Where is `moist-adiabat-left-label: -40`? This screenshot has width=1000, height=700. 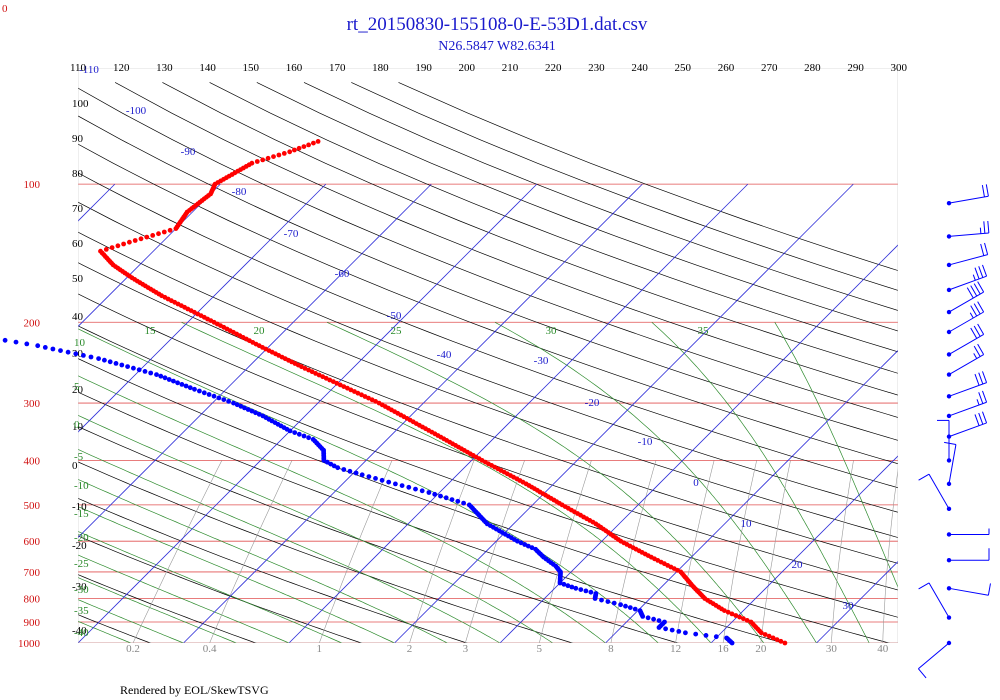 moist-adiabat-left-label: -40 is located at coordinates (81, 633).